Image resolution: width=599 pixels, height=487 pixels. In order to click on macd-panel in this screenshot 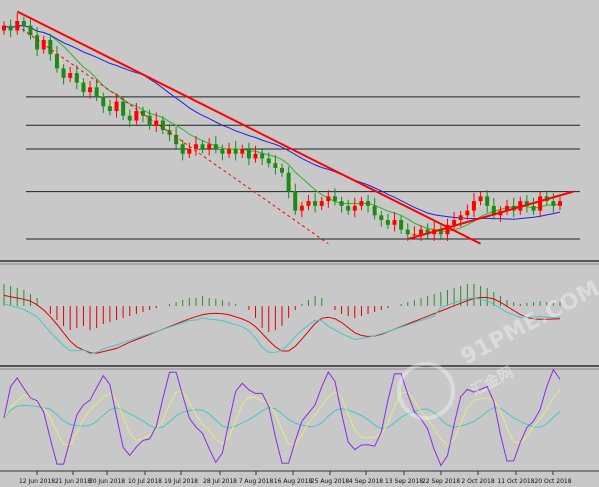, I will do `click(282, 319)`.